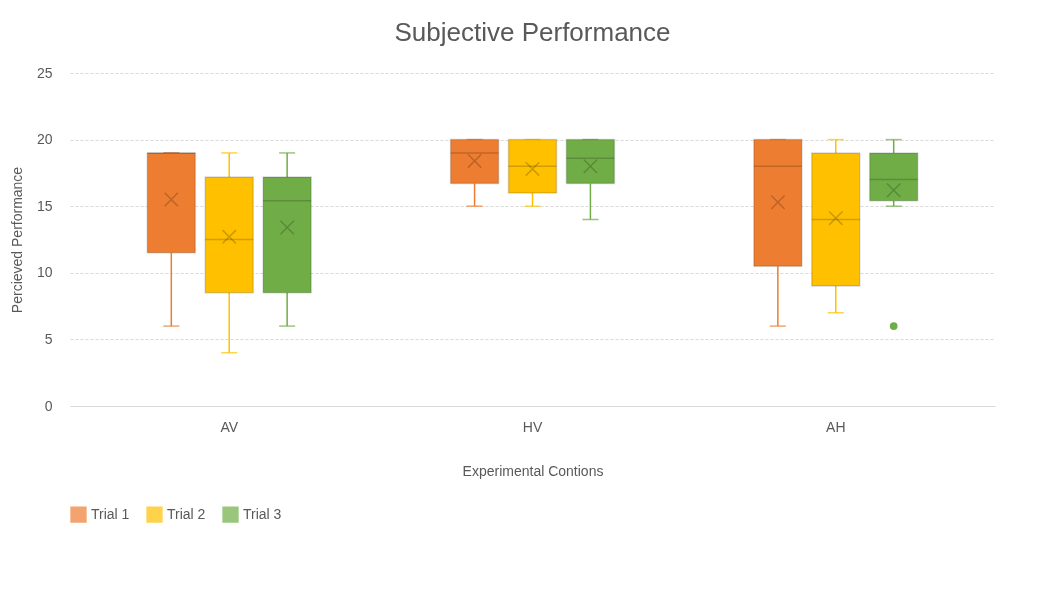 The height and width of the screenshot is (609, 1050). Describe the element at coordinates (229, 426) in the screenshot. I see `x-tick-label: AV` at that location.